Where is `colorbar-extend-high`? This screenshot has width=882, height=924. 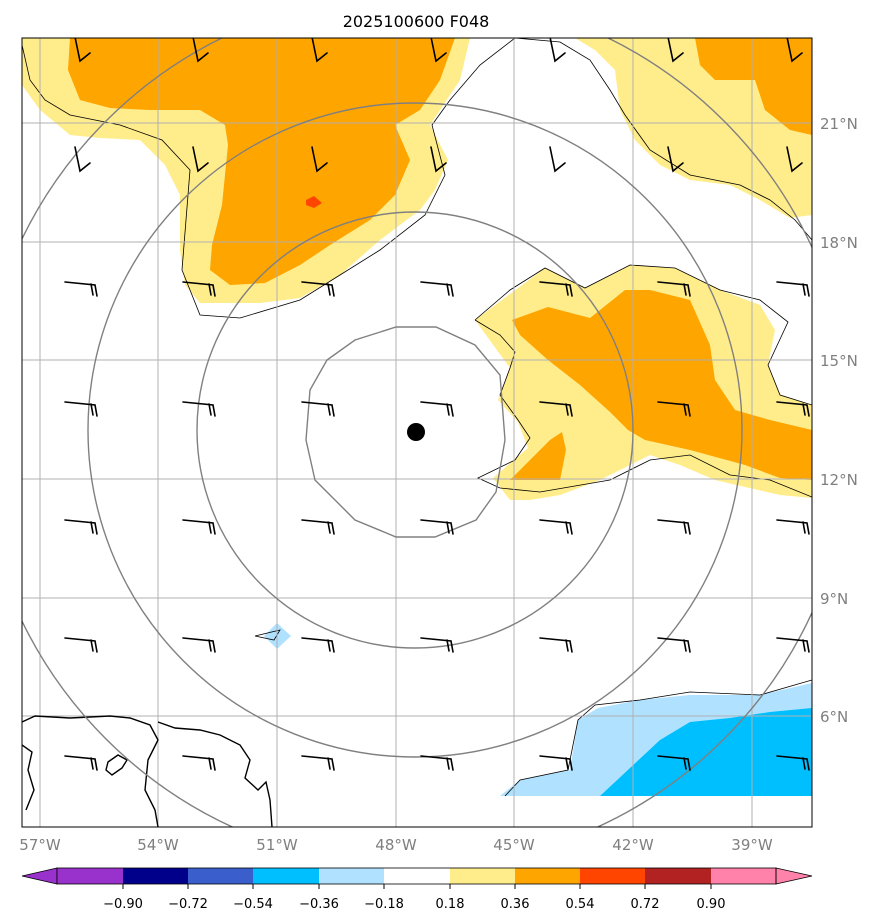
colorbar-extend-high is located at coordinates (794, 876).